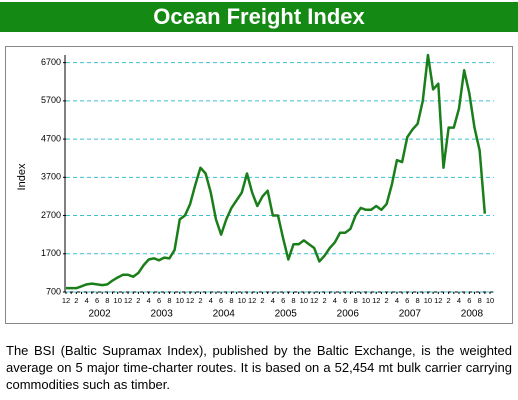  What do you see at coordinates (472, 314) in the screenshot?
I see `year-label: 2008` at bounding box center [472, 314].